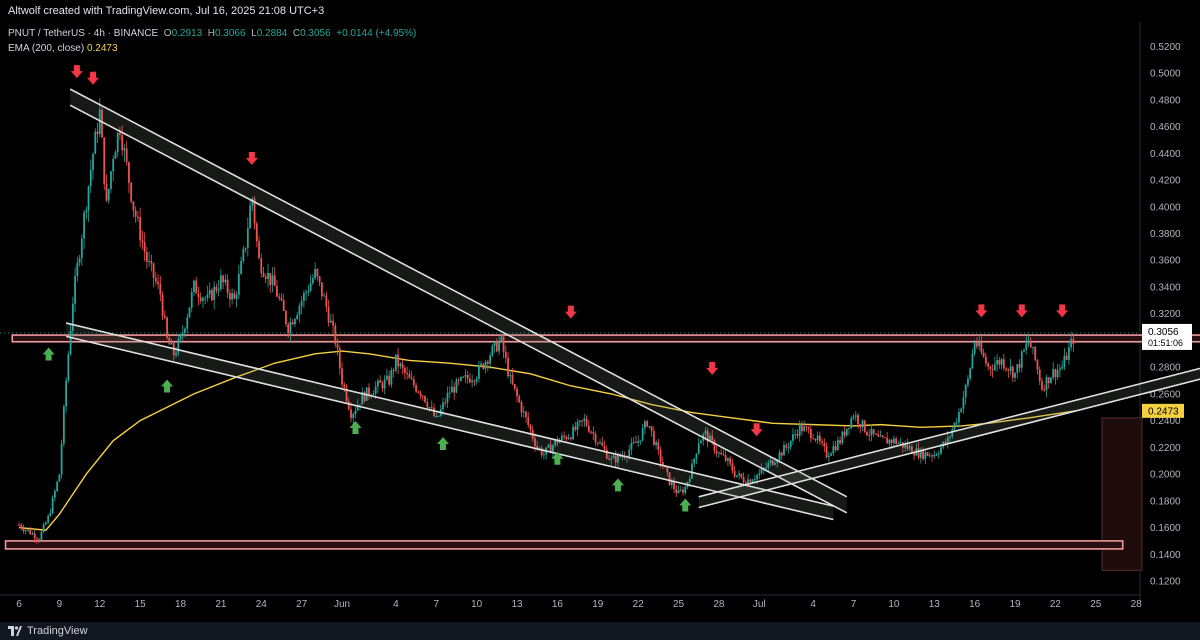  Describe the element at coordinates (1137, 604) in the screenshot. I see `time-tick-label: 28` at that location.